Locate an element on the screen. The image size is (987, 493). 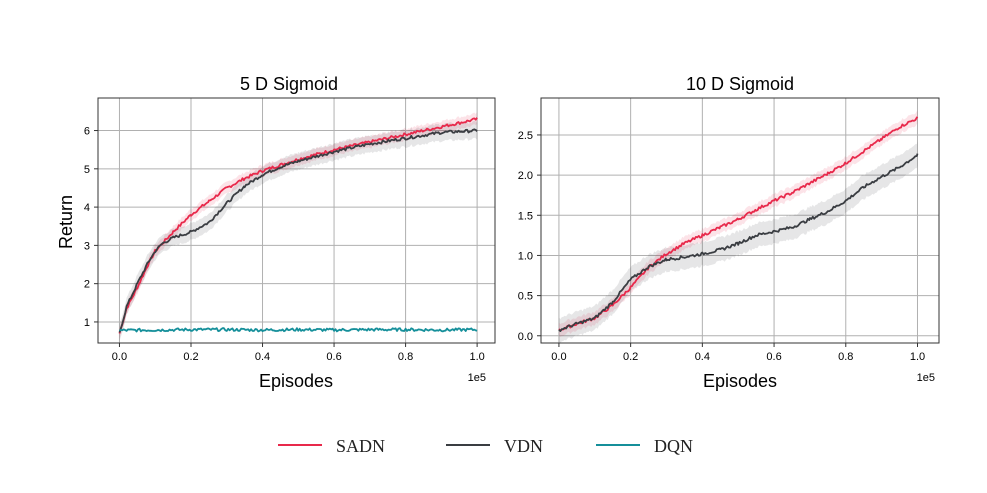
y-tick-label: 0.5 is located at coordinates (525, 297).